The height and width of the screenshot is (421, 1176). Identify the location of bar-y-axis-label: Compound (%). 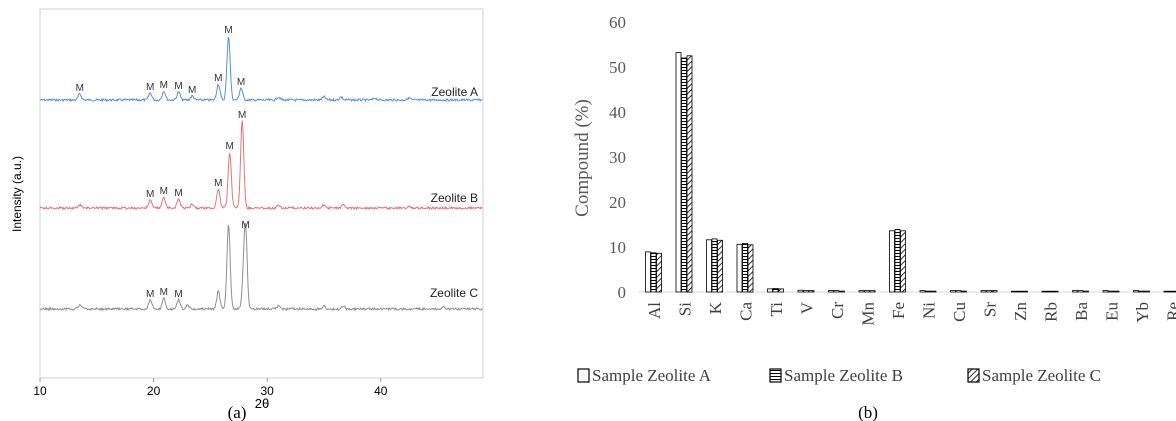
(582, 158).